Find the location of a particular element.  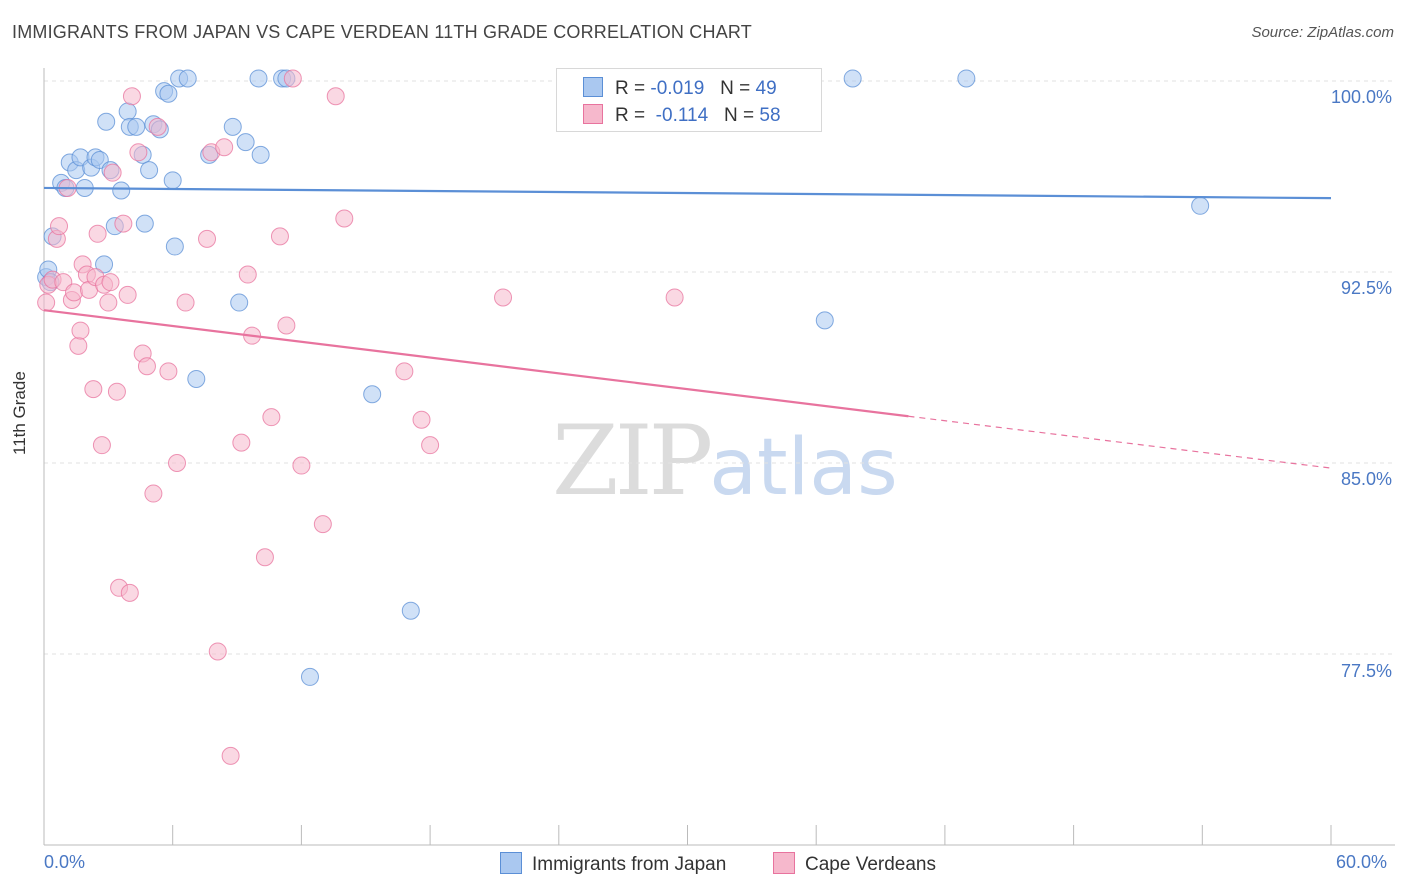

y-tick-label: 92.5% is located at coordinates (1366, 288).